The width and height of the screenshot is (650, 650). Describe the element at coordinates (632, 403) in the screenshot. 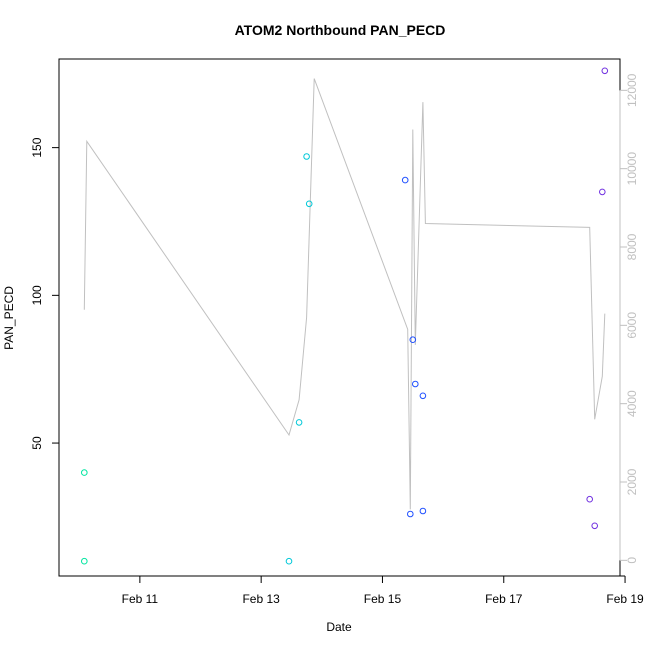

I see `y2-tick-label: 4000` at that location.